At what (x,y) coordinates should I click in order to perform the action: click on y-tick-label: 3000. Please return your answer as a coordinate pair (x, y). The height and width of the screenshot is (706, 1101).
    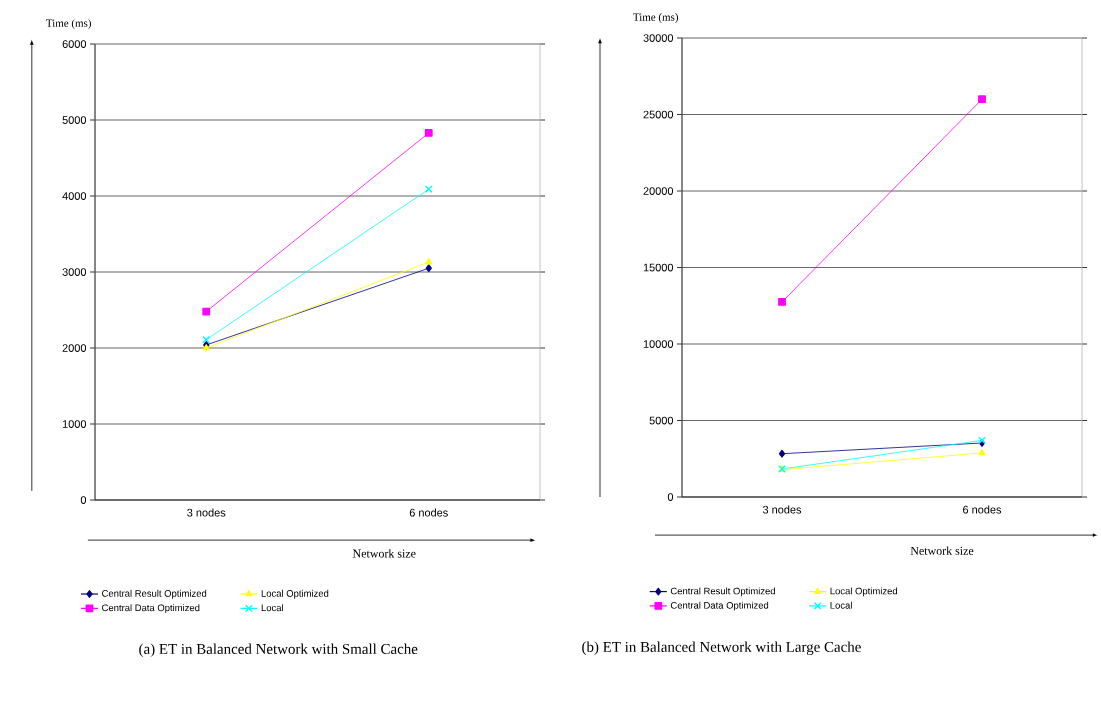
    Looking at the image, I should click on (74, 272).